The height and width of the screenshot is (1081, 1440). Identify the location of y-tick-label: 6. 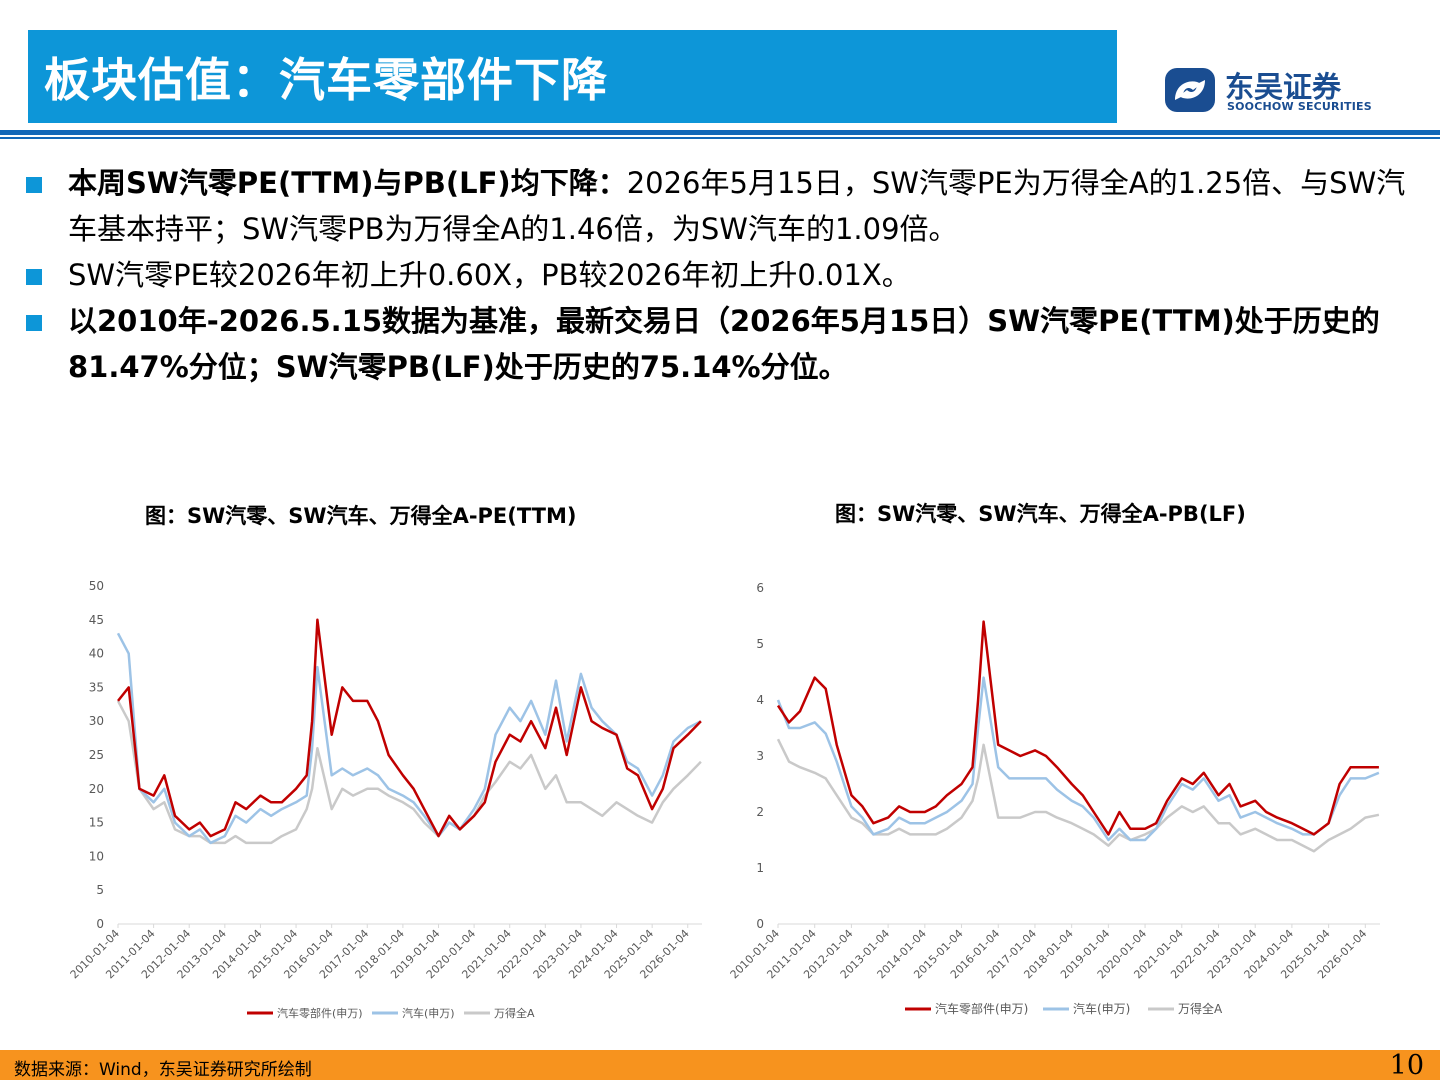
(760, 588).